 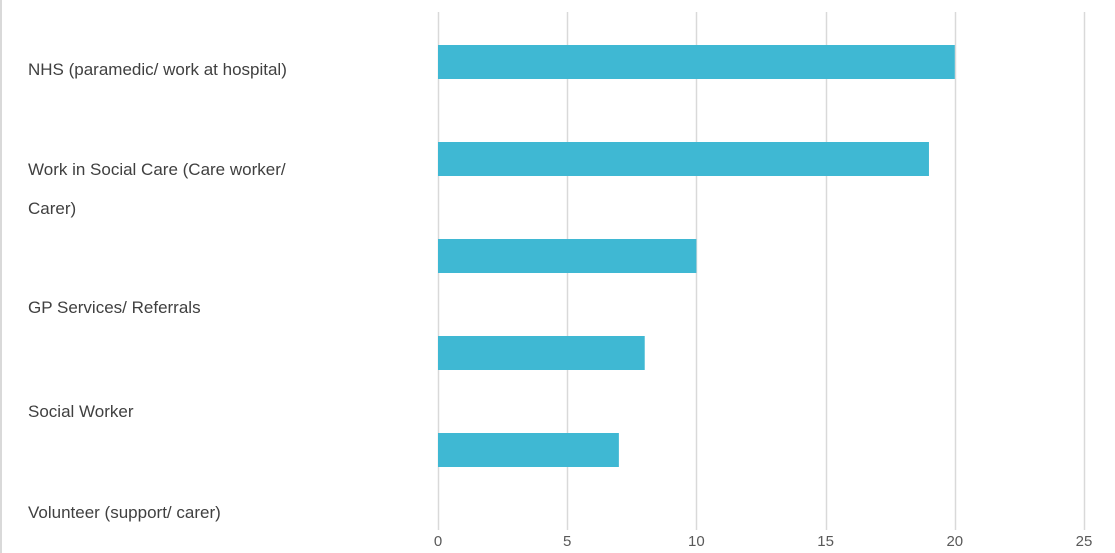 I want to click on x-tick-label-10: 10, so click(x=696, y=541).